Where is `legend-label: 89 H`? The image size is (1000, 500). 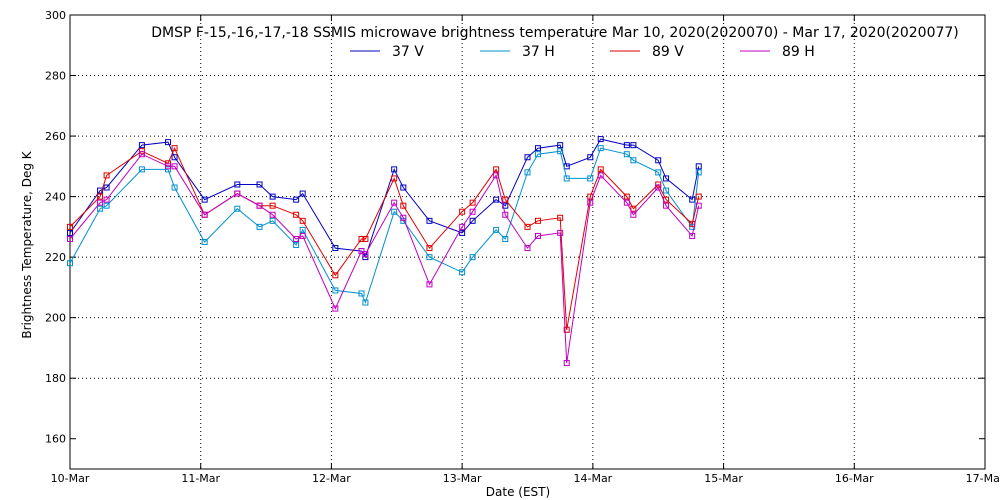 legend-label: 89 H is located at coordinates (798, 52).